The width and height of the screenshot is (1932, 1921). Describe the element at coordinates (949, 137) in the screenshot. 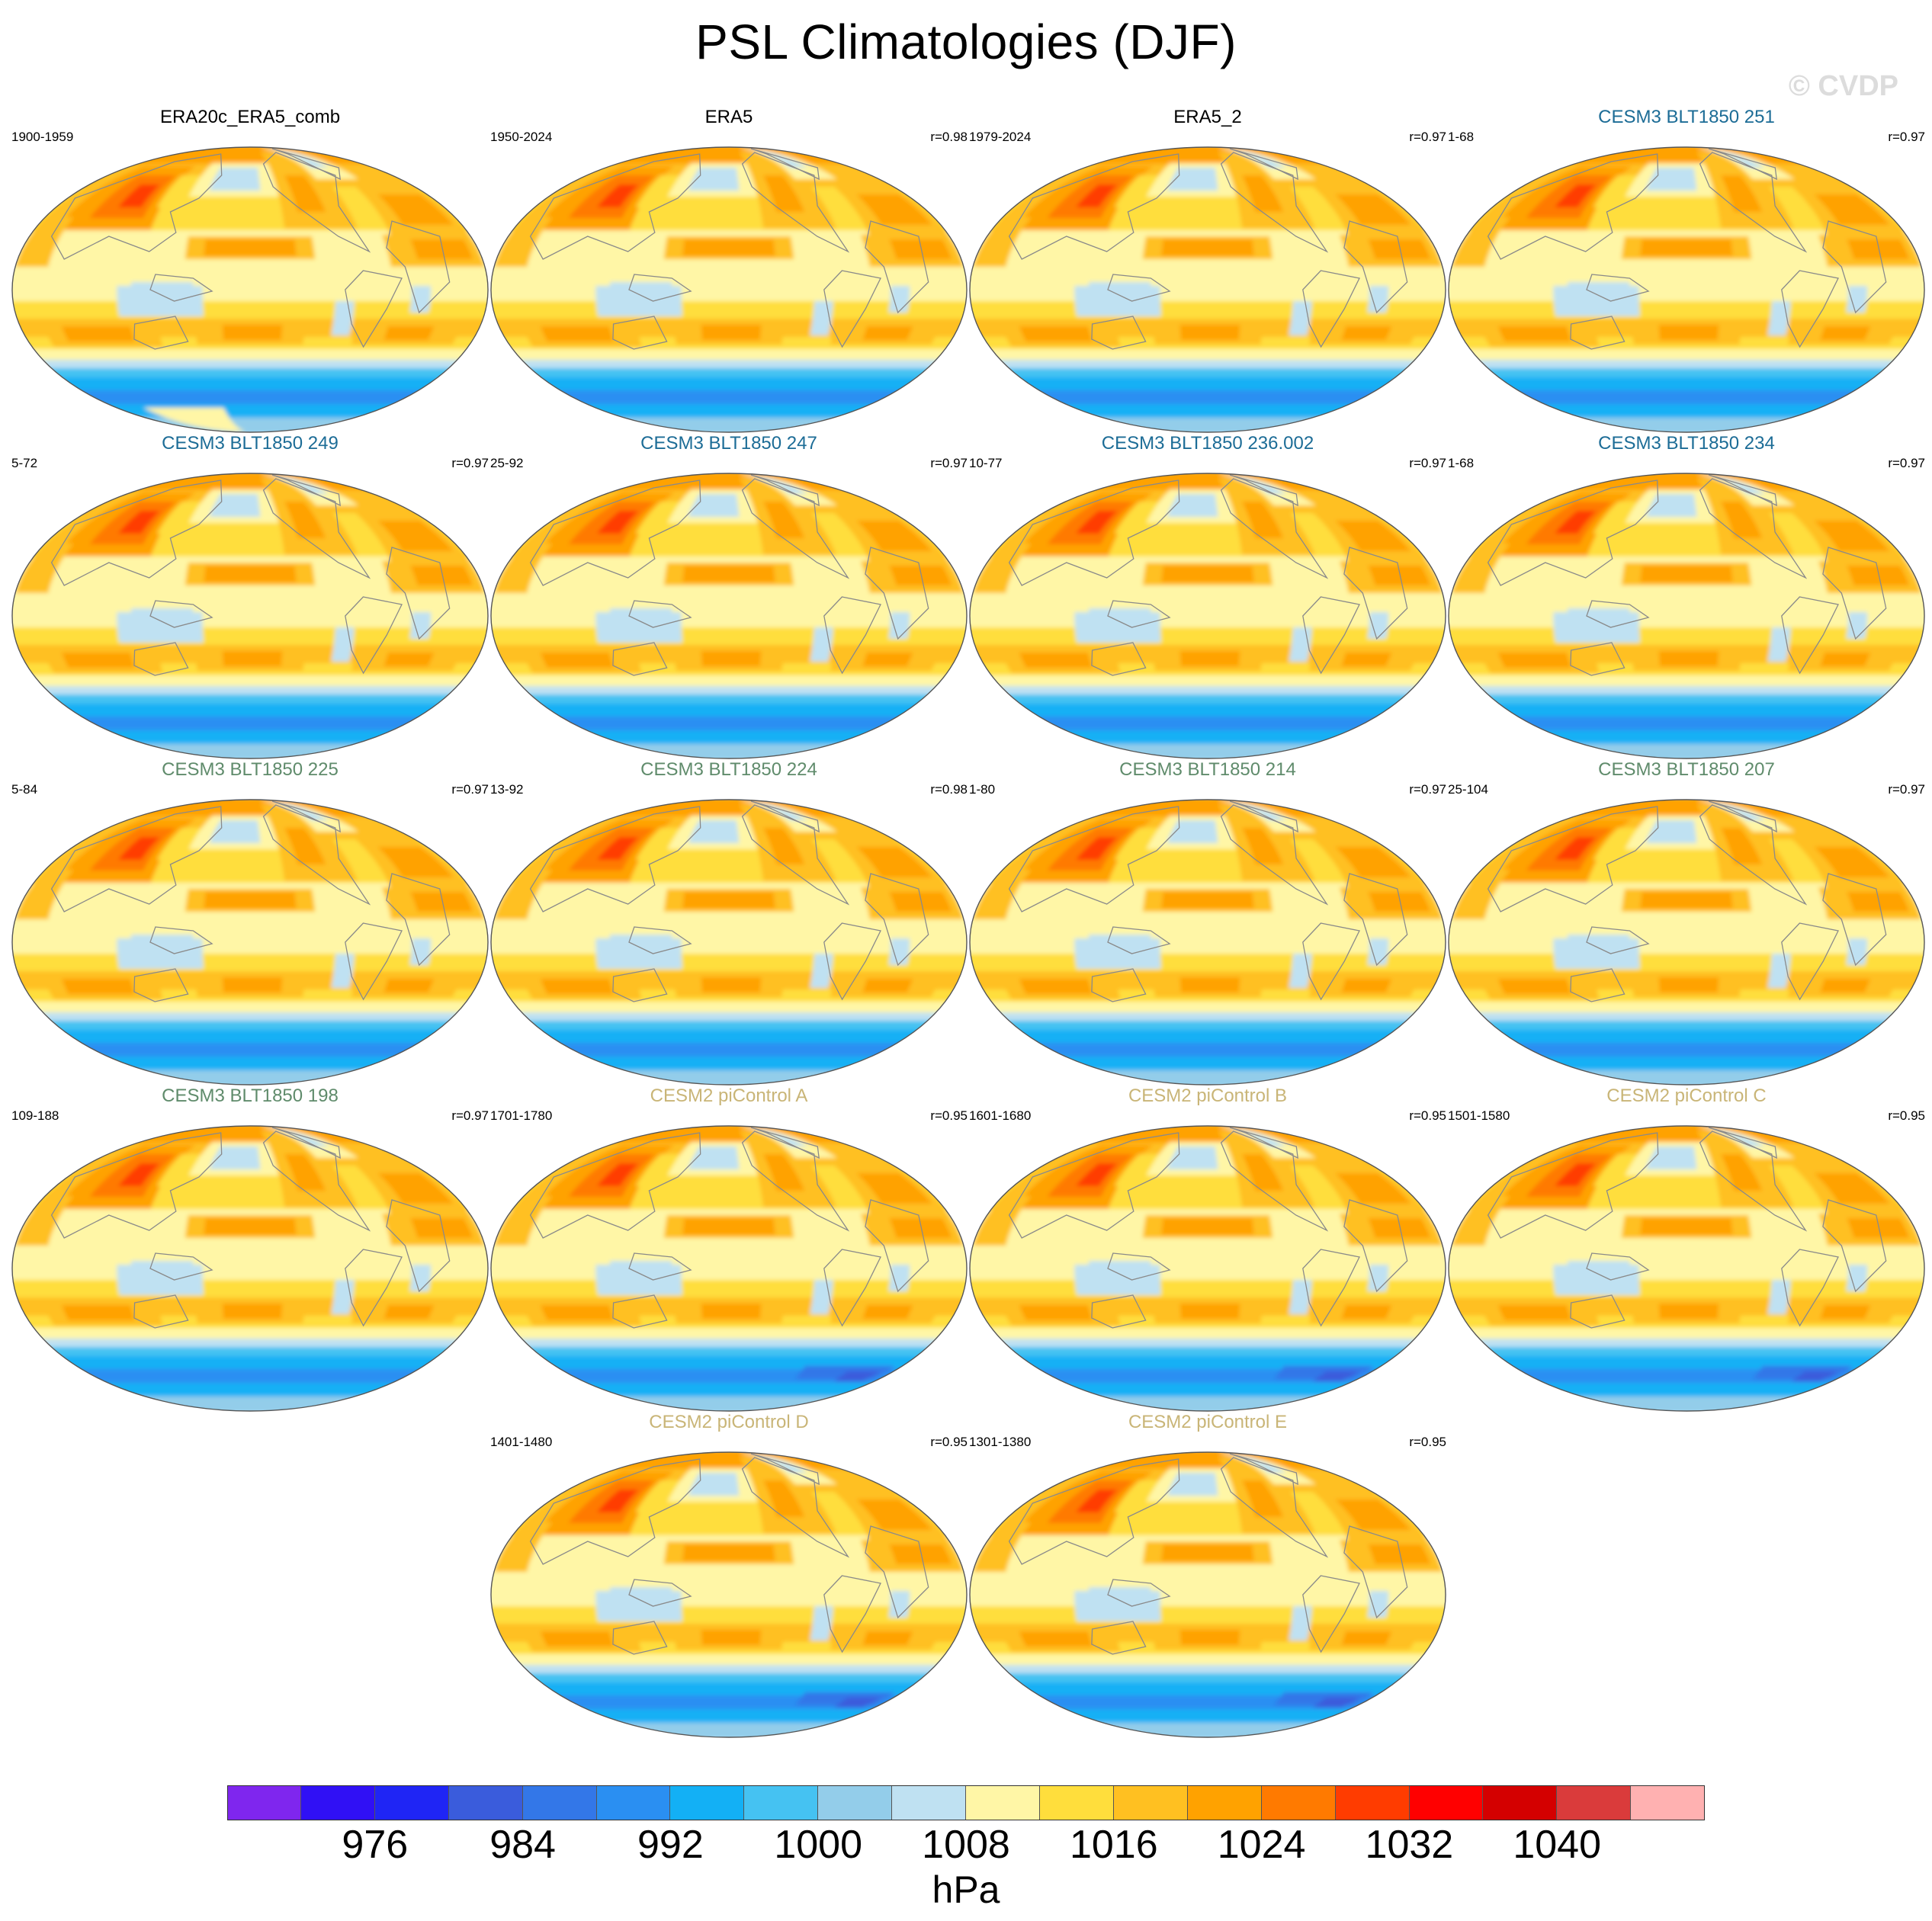

I see `panel-correlation: r=0.98` at that location.